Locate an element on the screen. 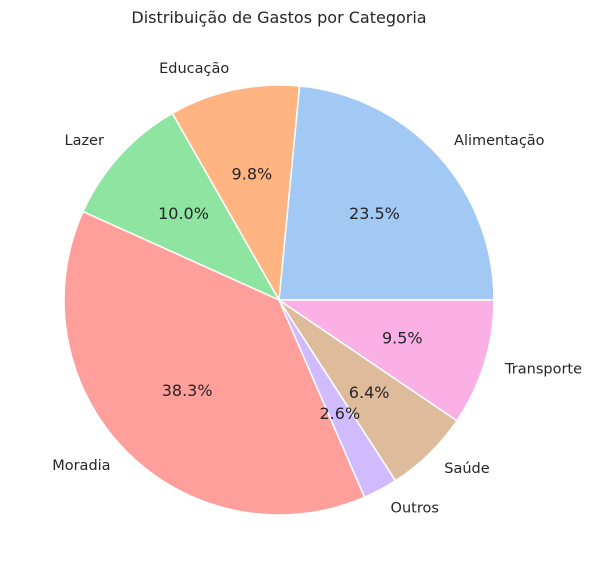  category-label-moradia: Moradia is located at coordinates (81, 466).